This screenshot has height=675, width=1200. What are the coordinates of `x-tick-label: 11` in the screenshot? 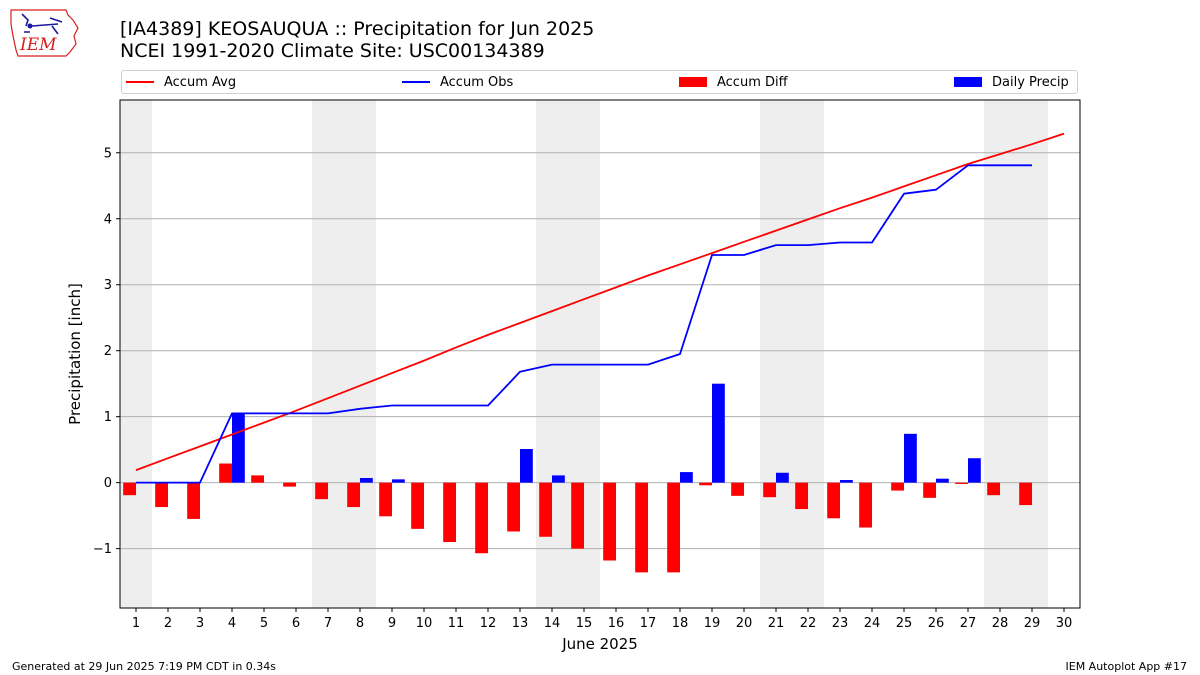 It's located at (456, 623).